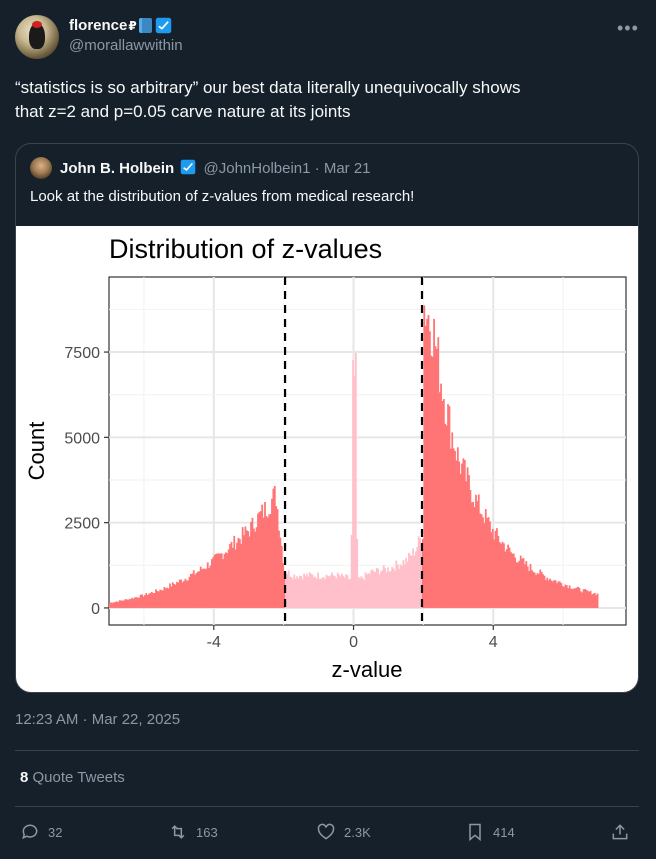 This screenshot has width=656, height=859. Describe the element at coordinates (257, 168) in the screenshot. I see `quoted-author-handle: @JohnHolbein1` at that location.